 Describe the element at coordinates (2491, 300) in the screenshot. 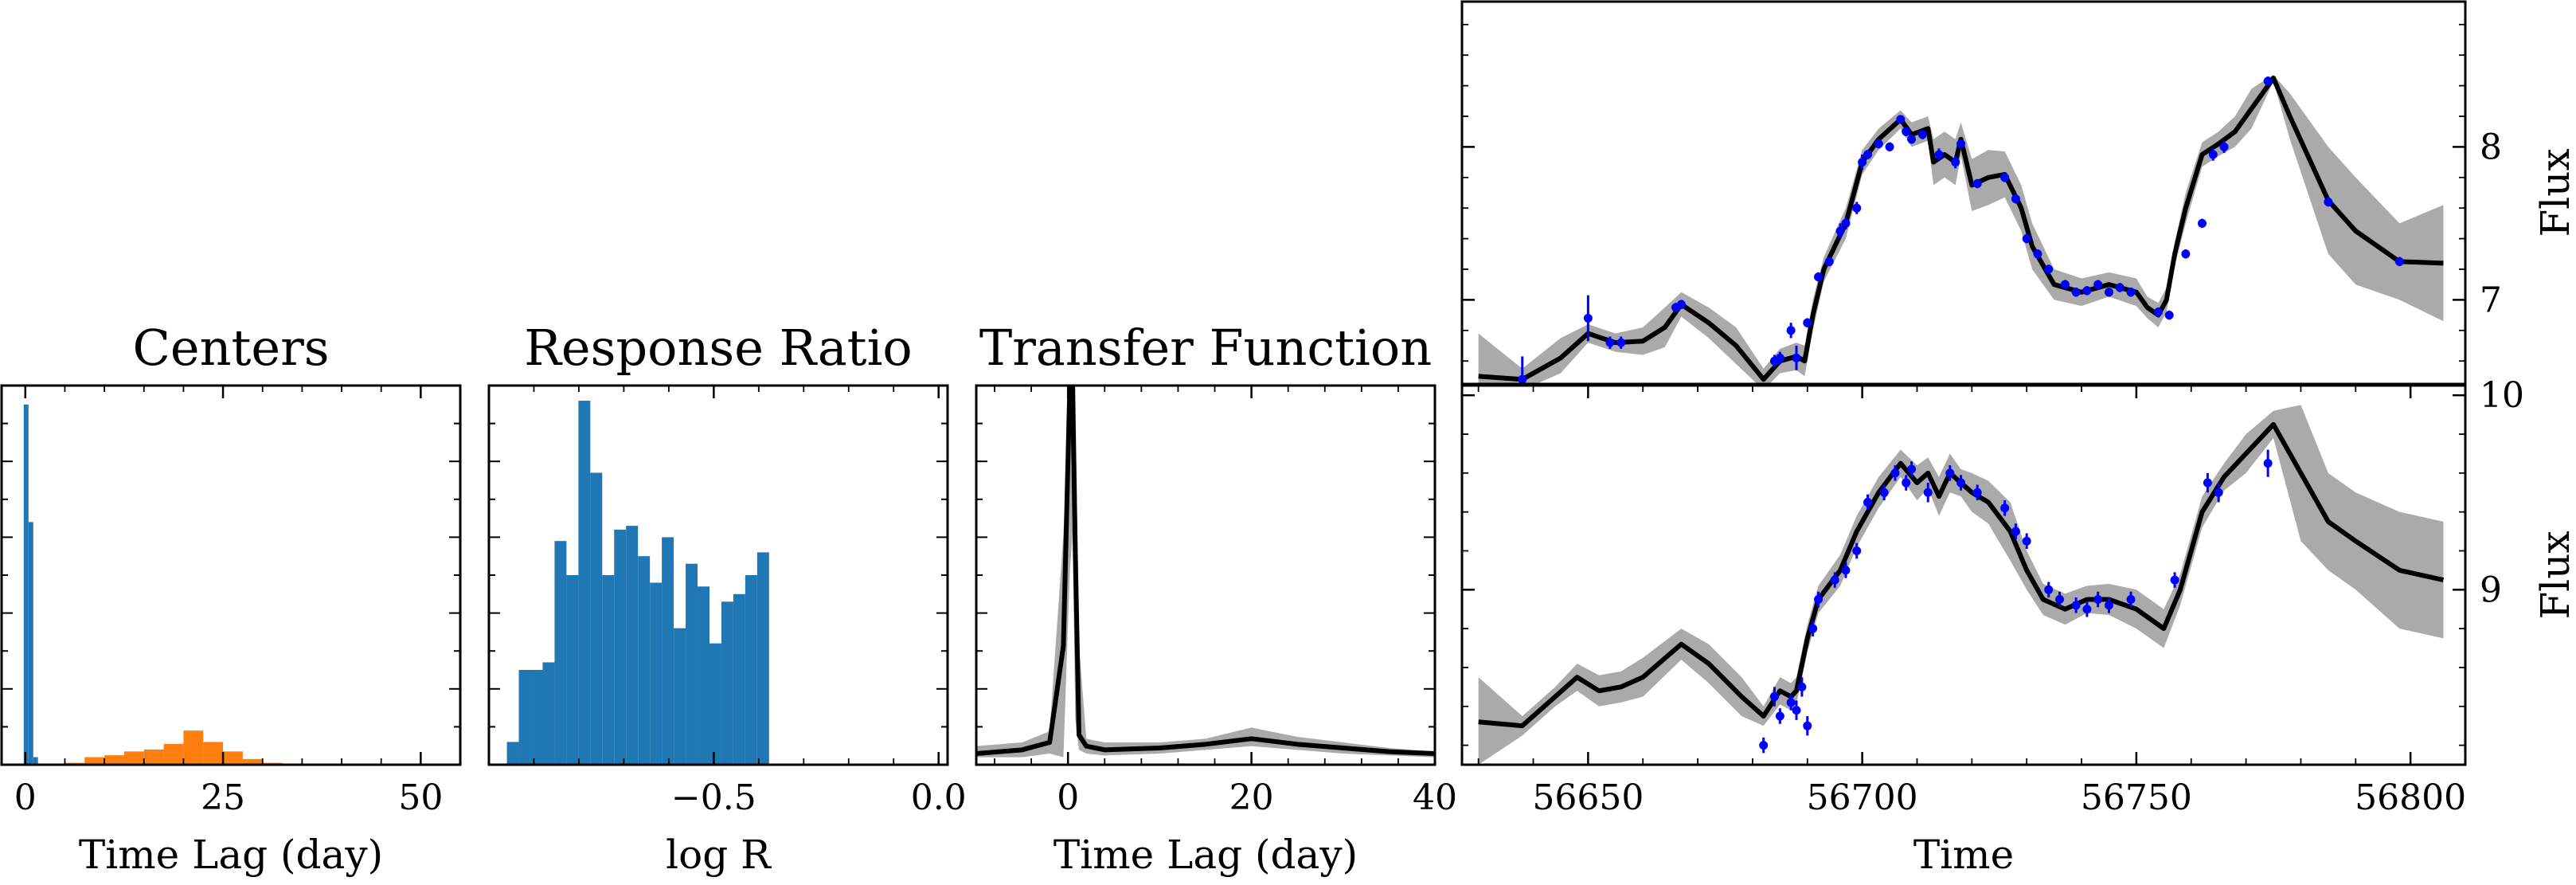

I see `y-tick-label: 7` at that location.